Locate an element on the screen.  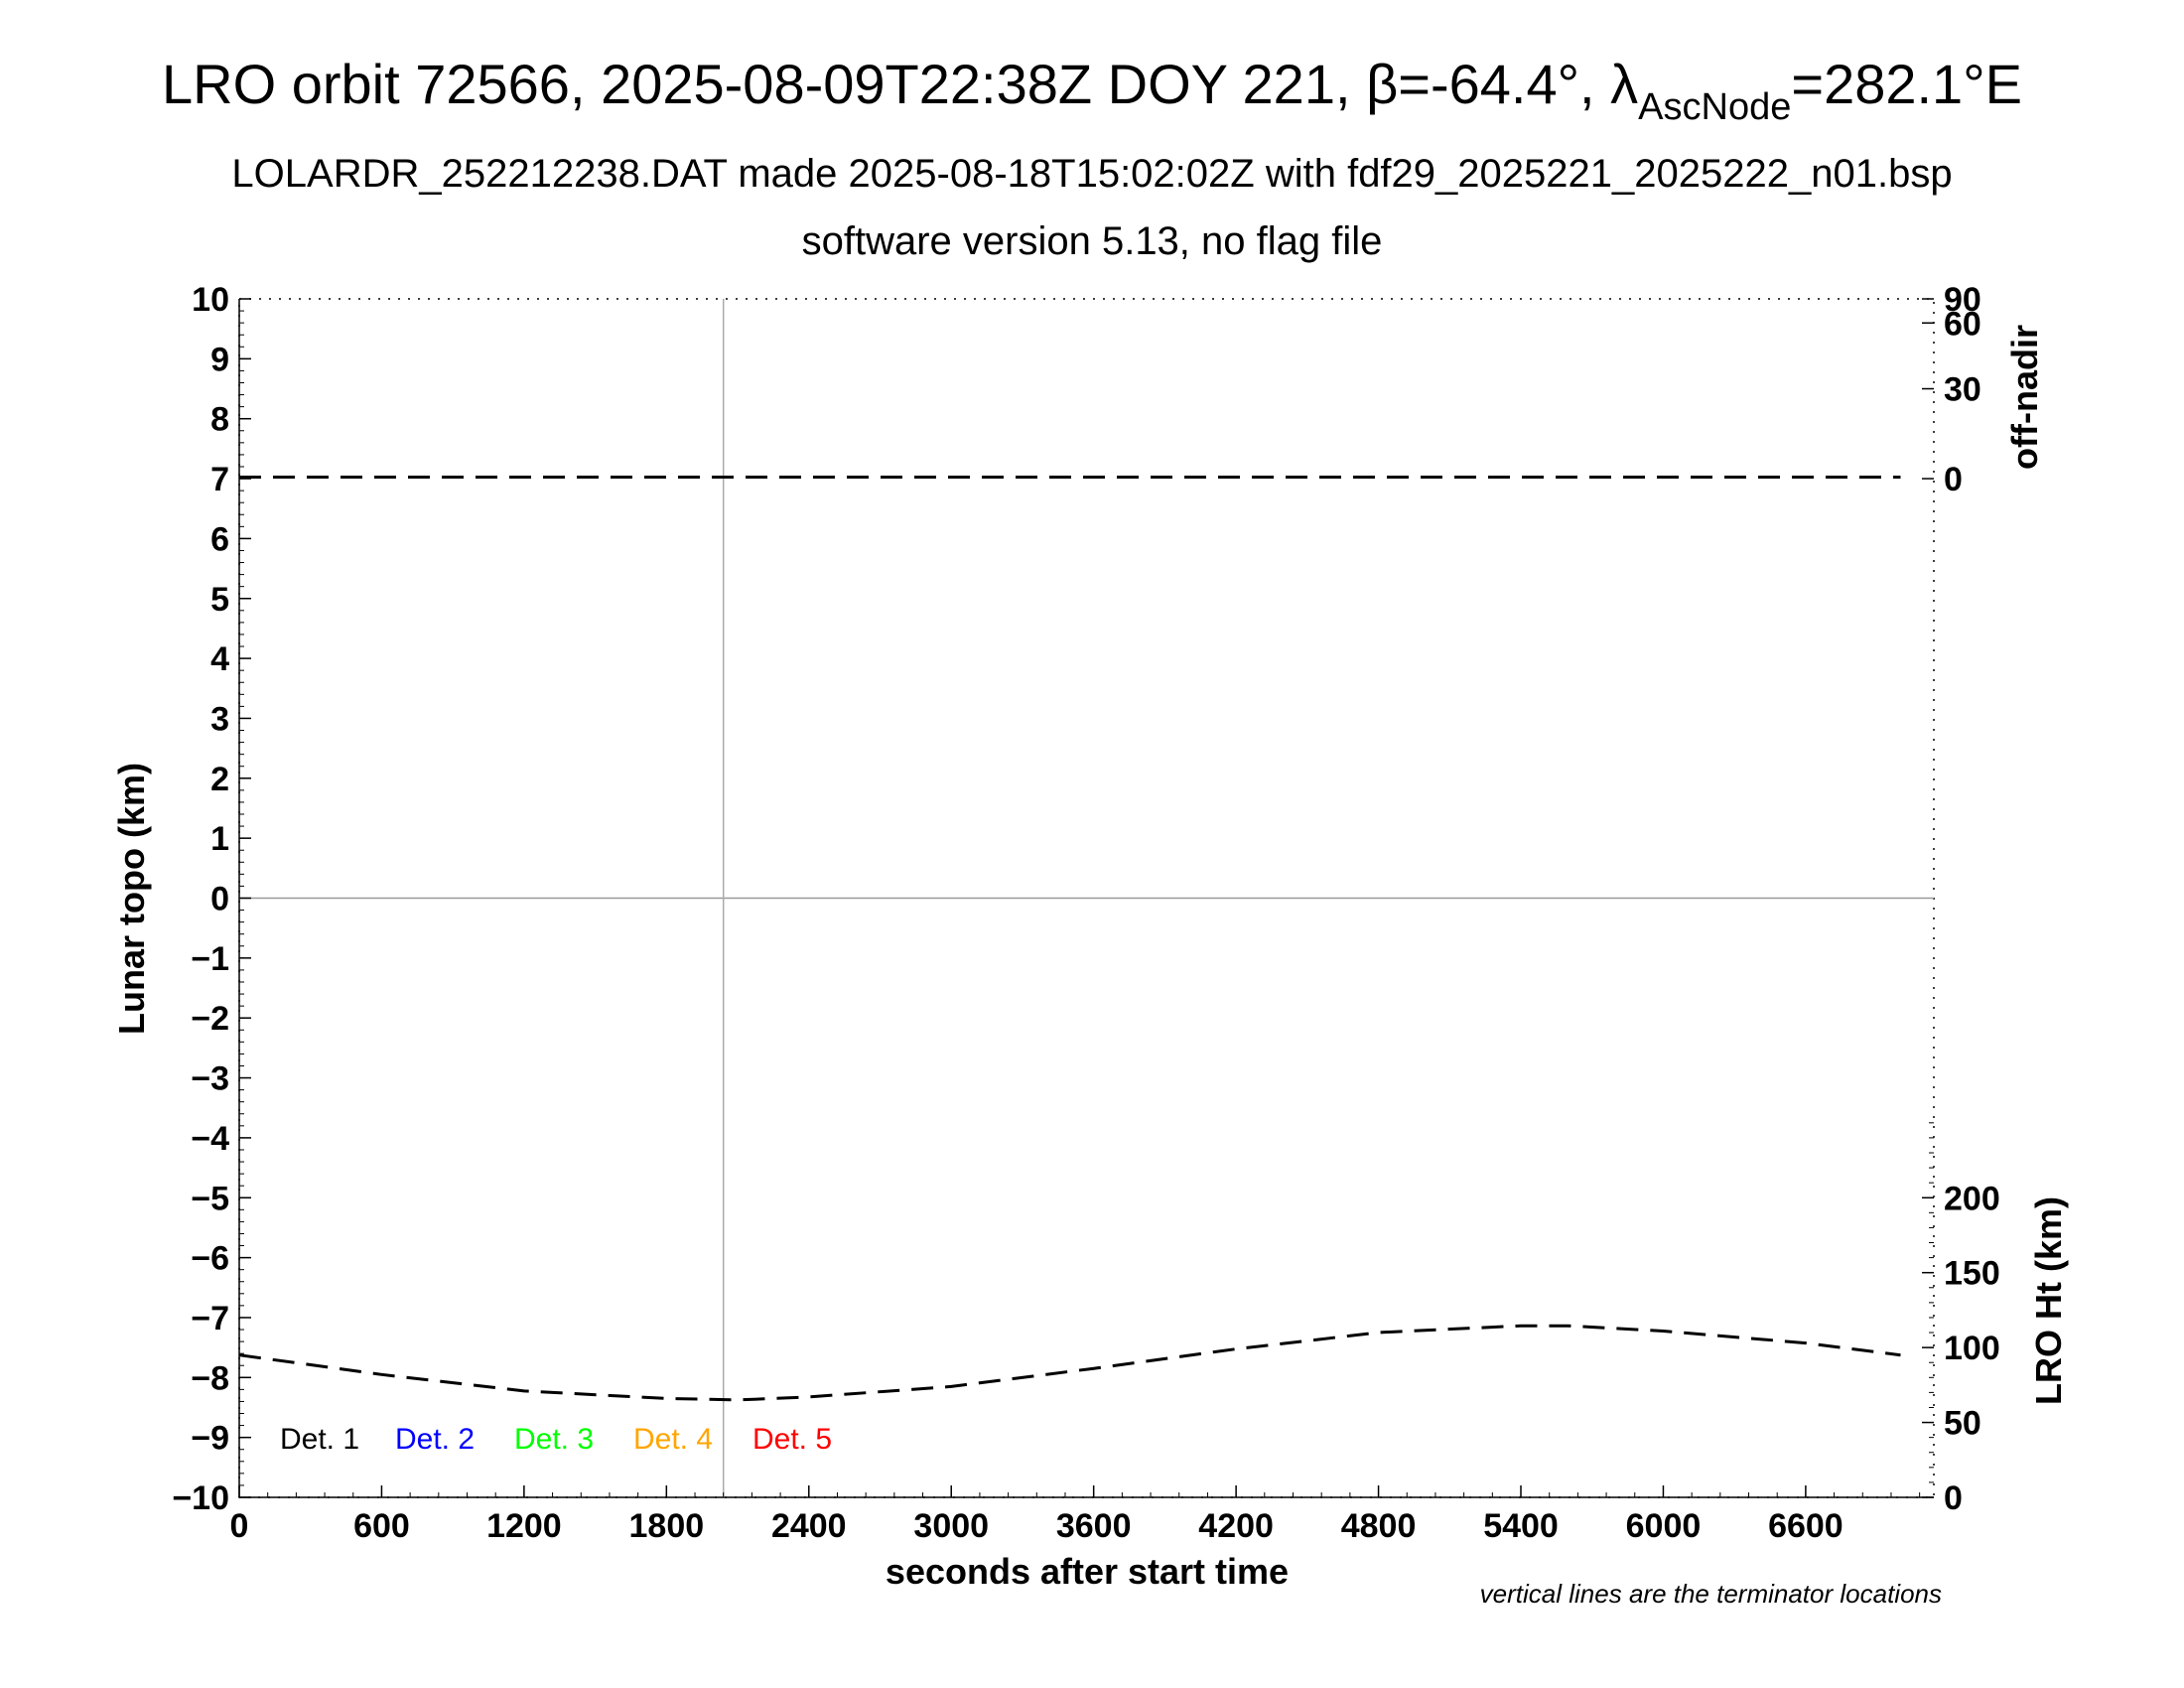
y-tick-label-left: −7 is located at coordinates (210, 1318).